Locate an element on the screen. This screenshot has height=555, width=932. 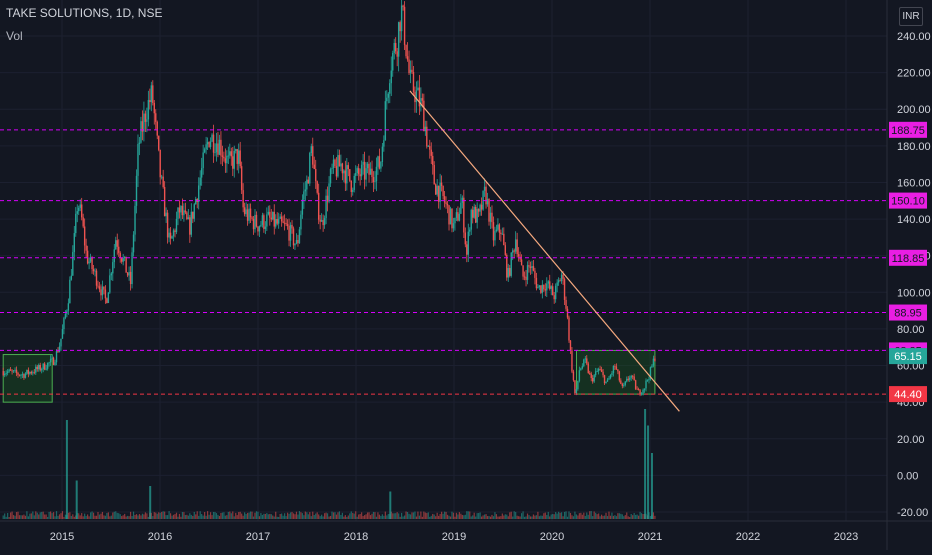
time-tick-label: 2017 is located at coordinates (258, 537).